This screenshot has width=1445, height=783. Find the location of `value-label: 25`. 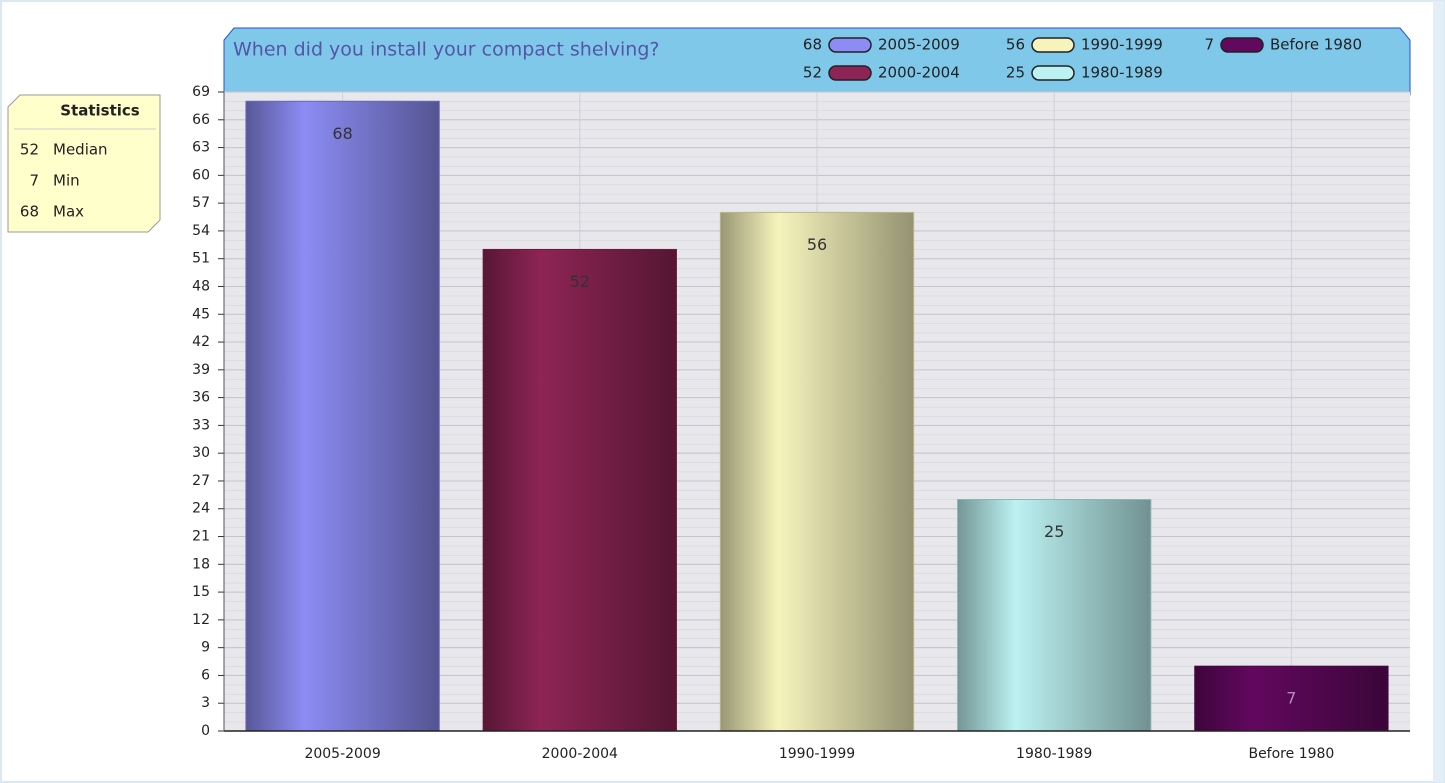

value-label: 25 is located at coordinates (1054, 531).